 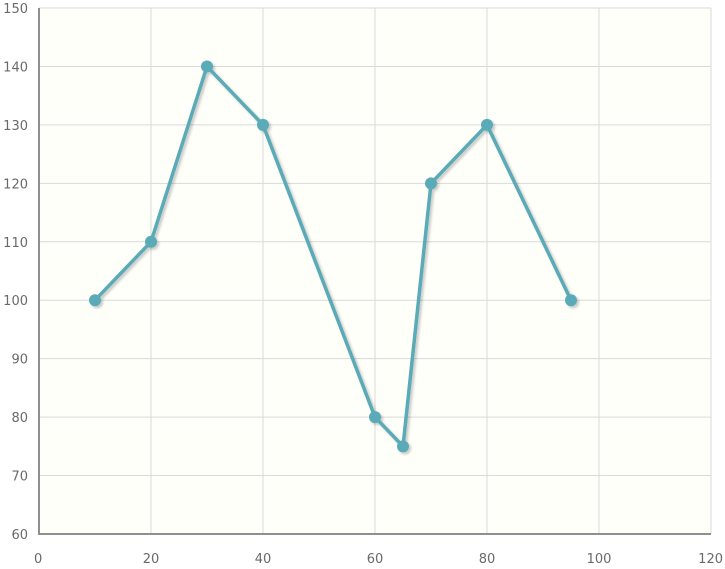 I want to click on y-tick-label: 60, so click(x=19, y=535).